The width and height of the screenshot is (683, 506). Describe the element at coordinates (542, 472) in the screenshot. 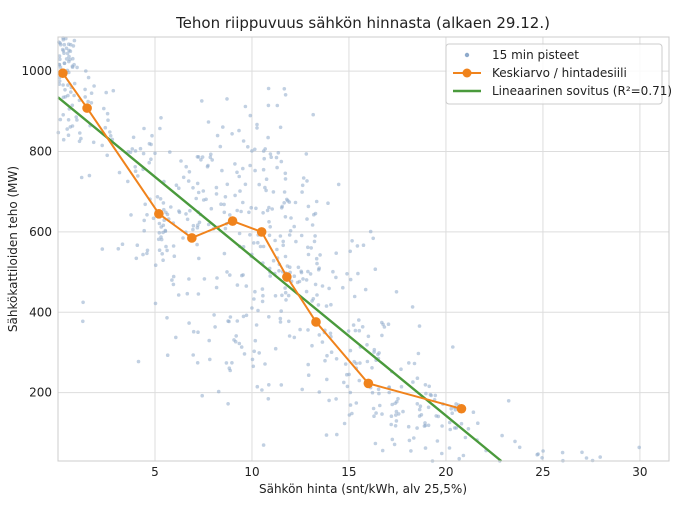

I see `x-tick-label: 25` at that location.